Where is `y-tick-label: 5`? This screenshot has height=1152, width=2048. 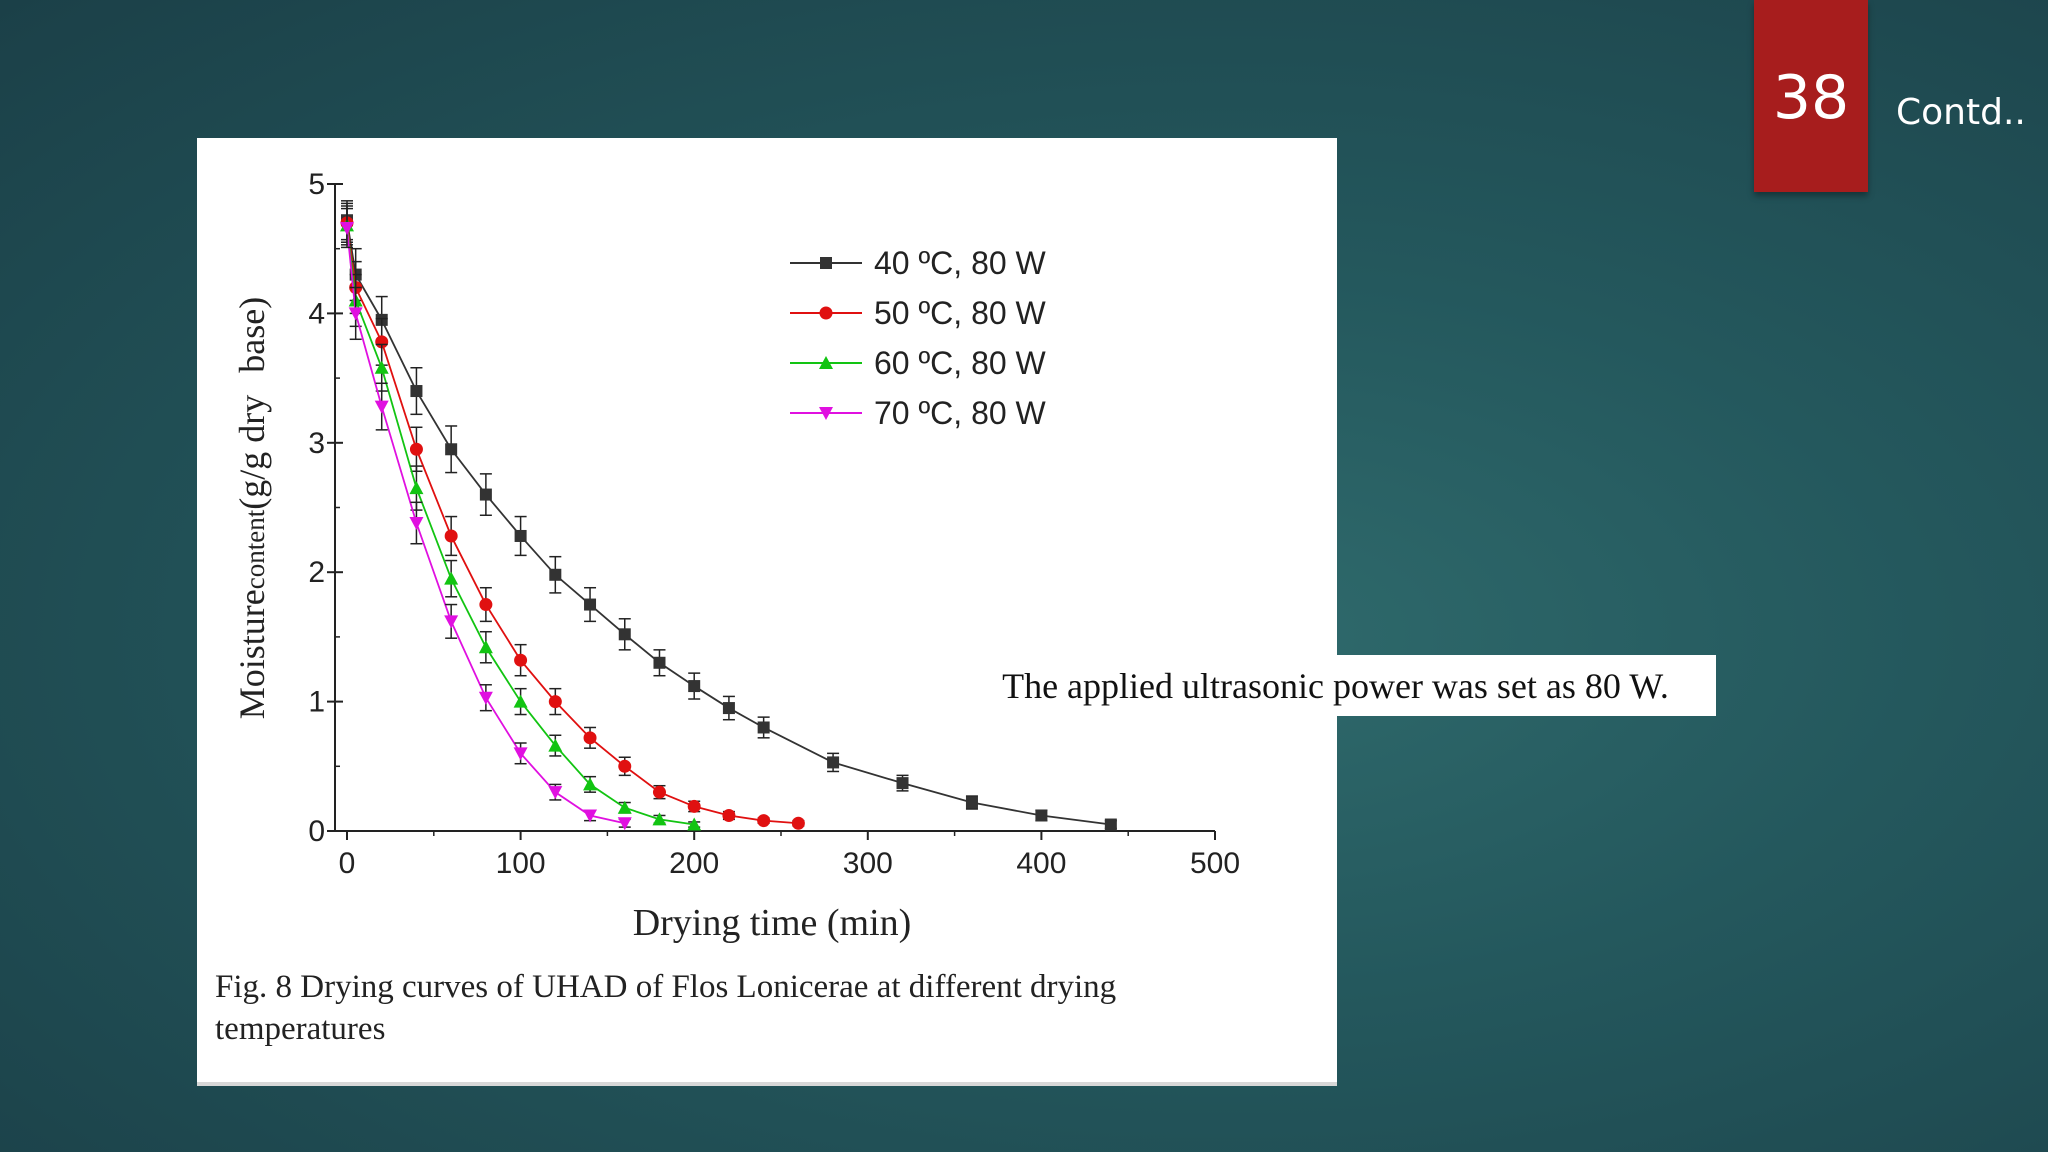
y-tick-label: 5 is located at coordinates (316, 184).